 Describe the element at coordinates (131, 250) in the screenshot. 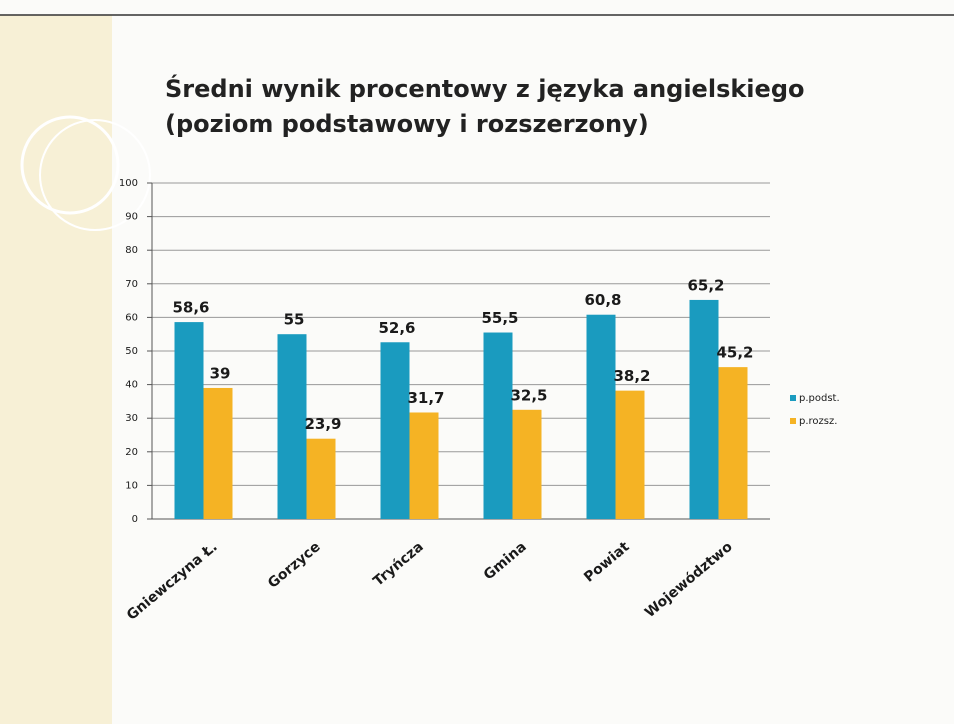

I see `y-tick-label: 80` at that location.